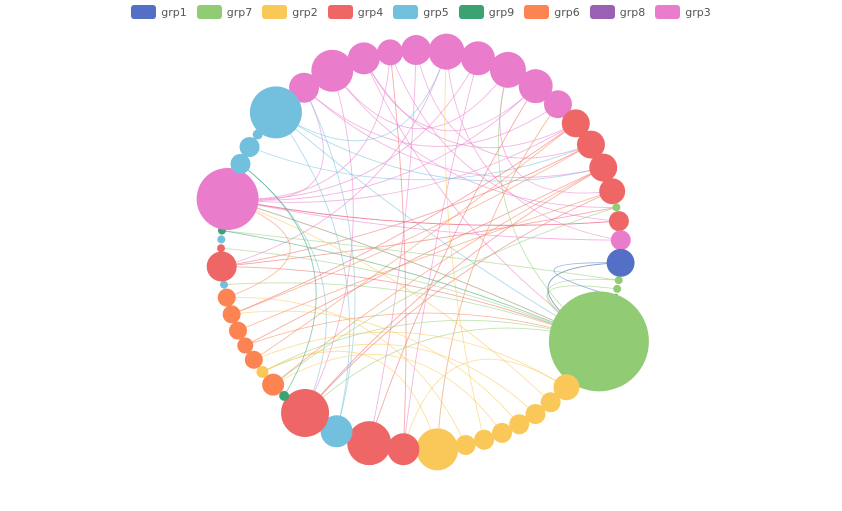  What do you see at coordinates (290, 12) in the screenshot?
I see `legend-item: grp2` at bounding box center [290, 12].